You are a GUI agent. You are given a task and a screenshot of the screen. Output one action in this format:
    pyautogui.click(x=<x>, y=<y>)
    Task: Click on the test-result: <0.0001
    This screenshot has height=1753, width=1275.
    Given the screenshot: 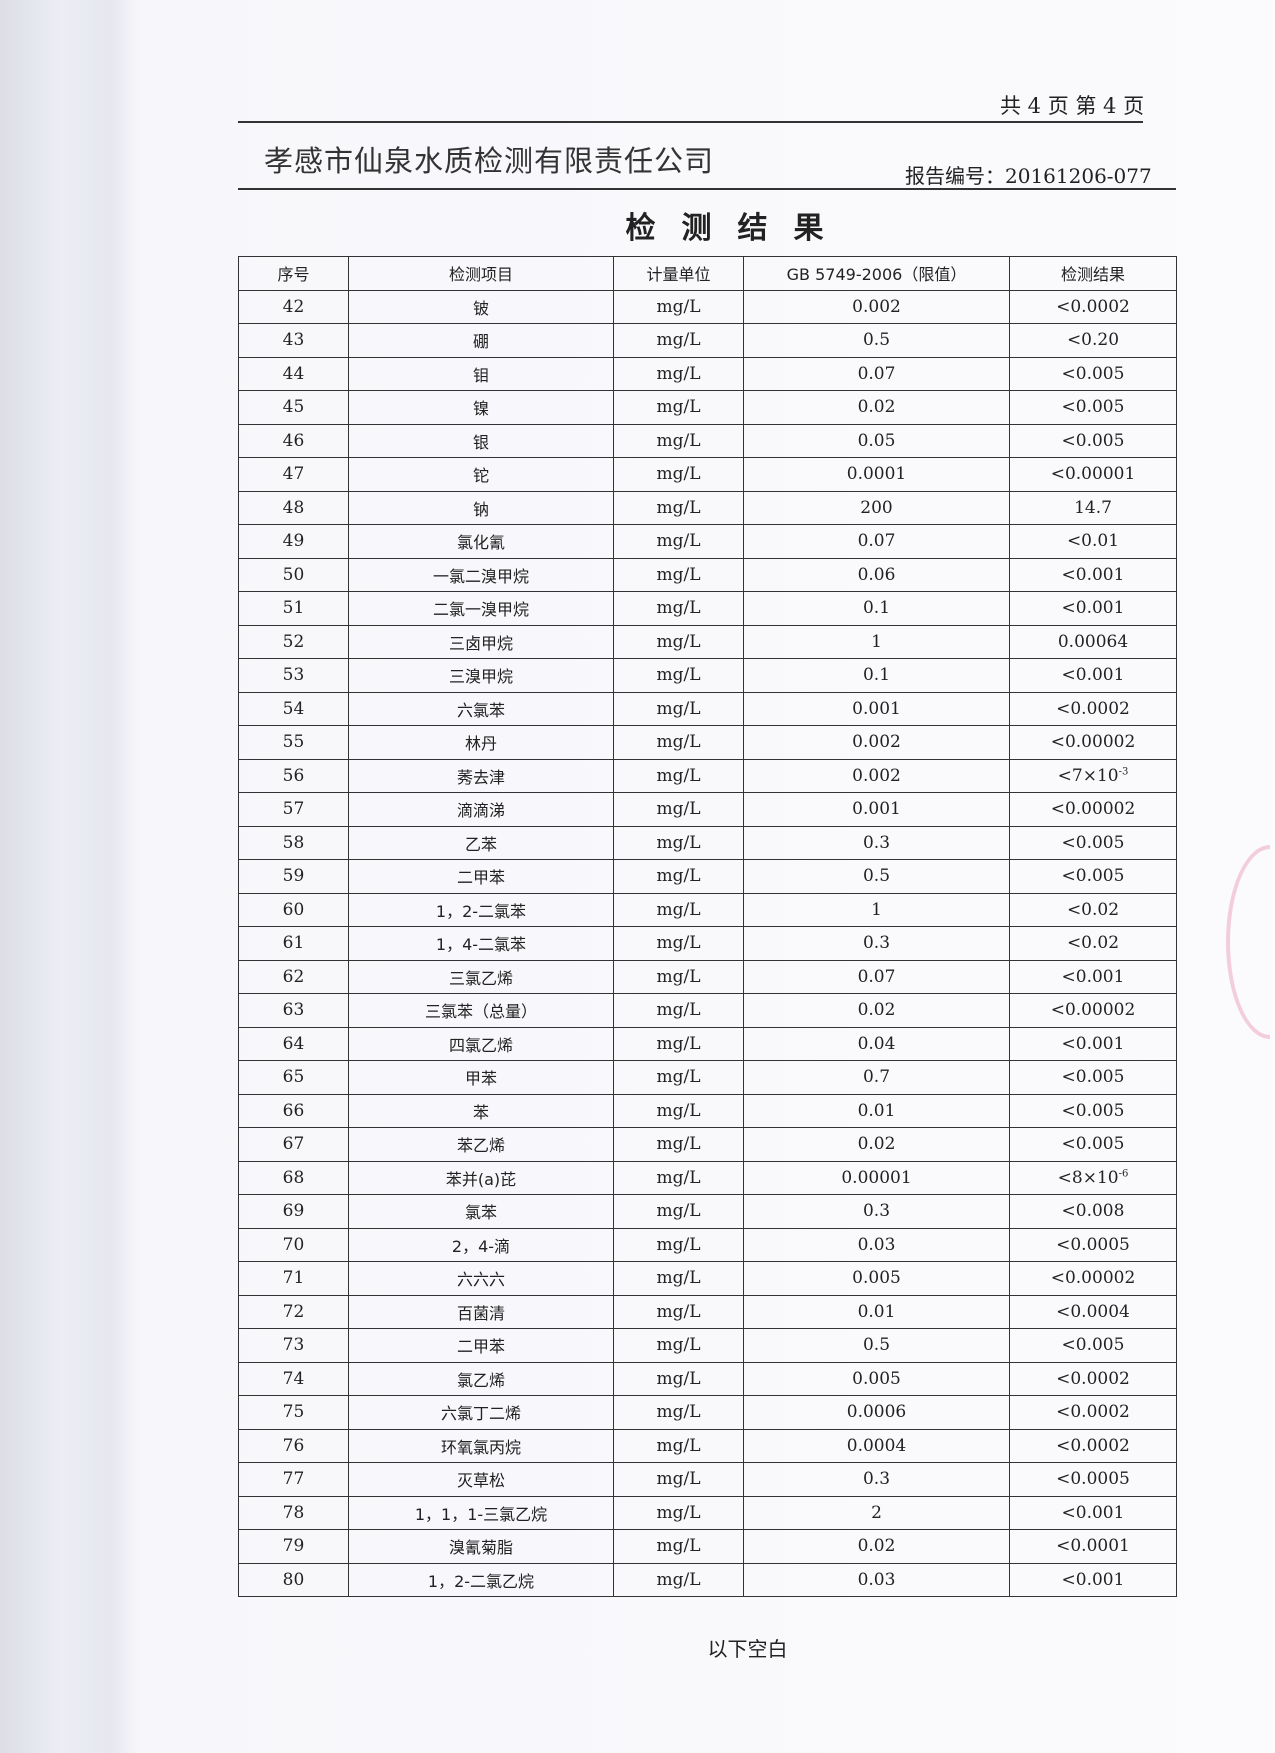 What is the action you would take?
    pyautogui.click(x=1093, y=1546)
    